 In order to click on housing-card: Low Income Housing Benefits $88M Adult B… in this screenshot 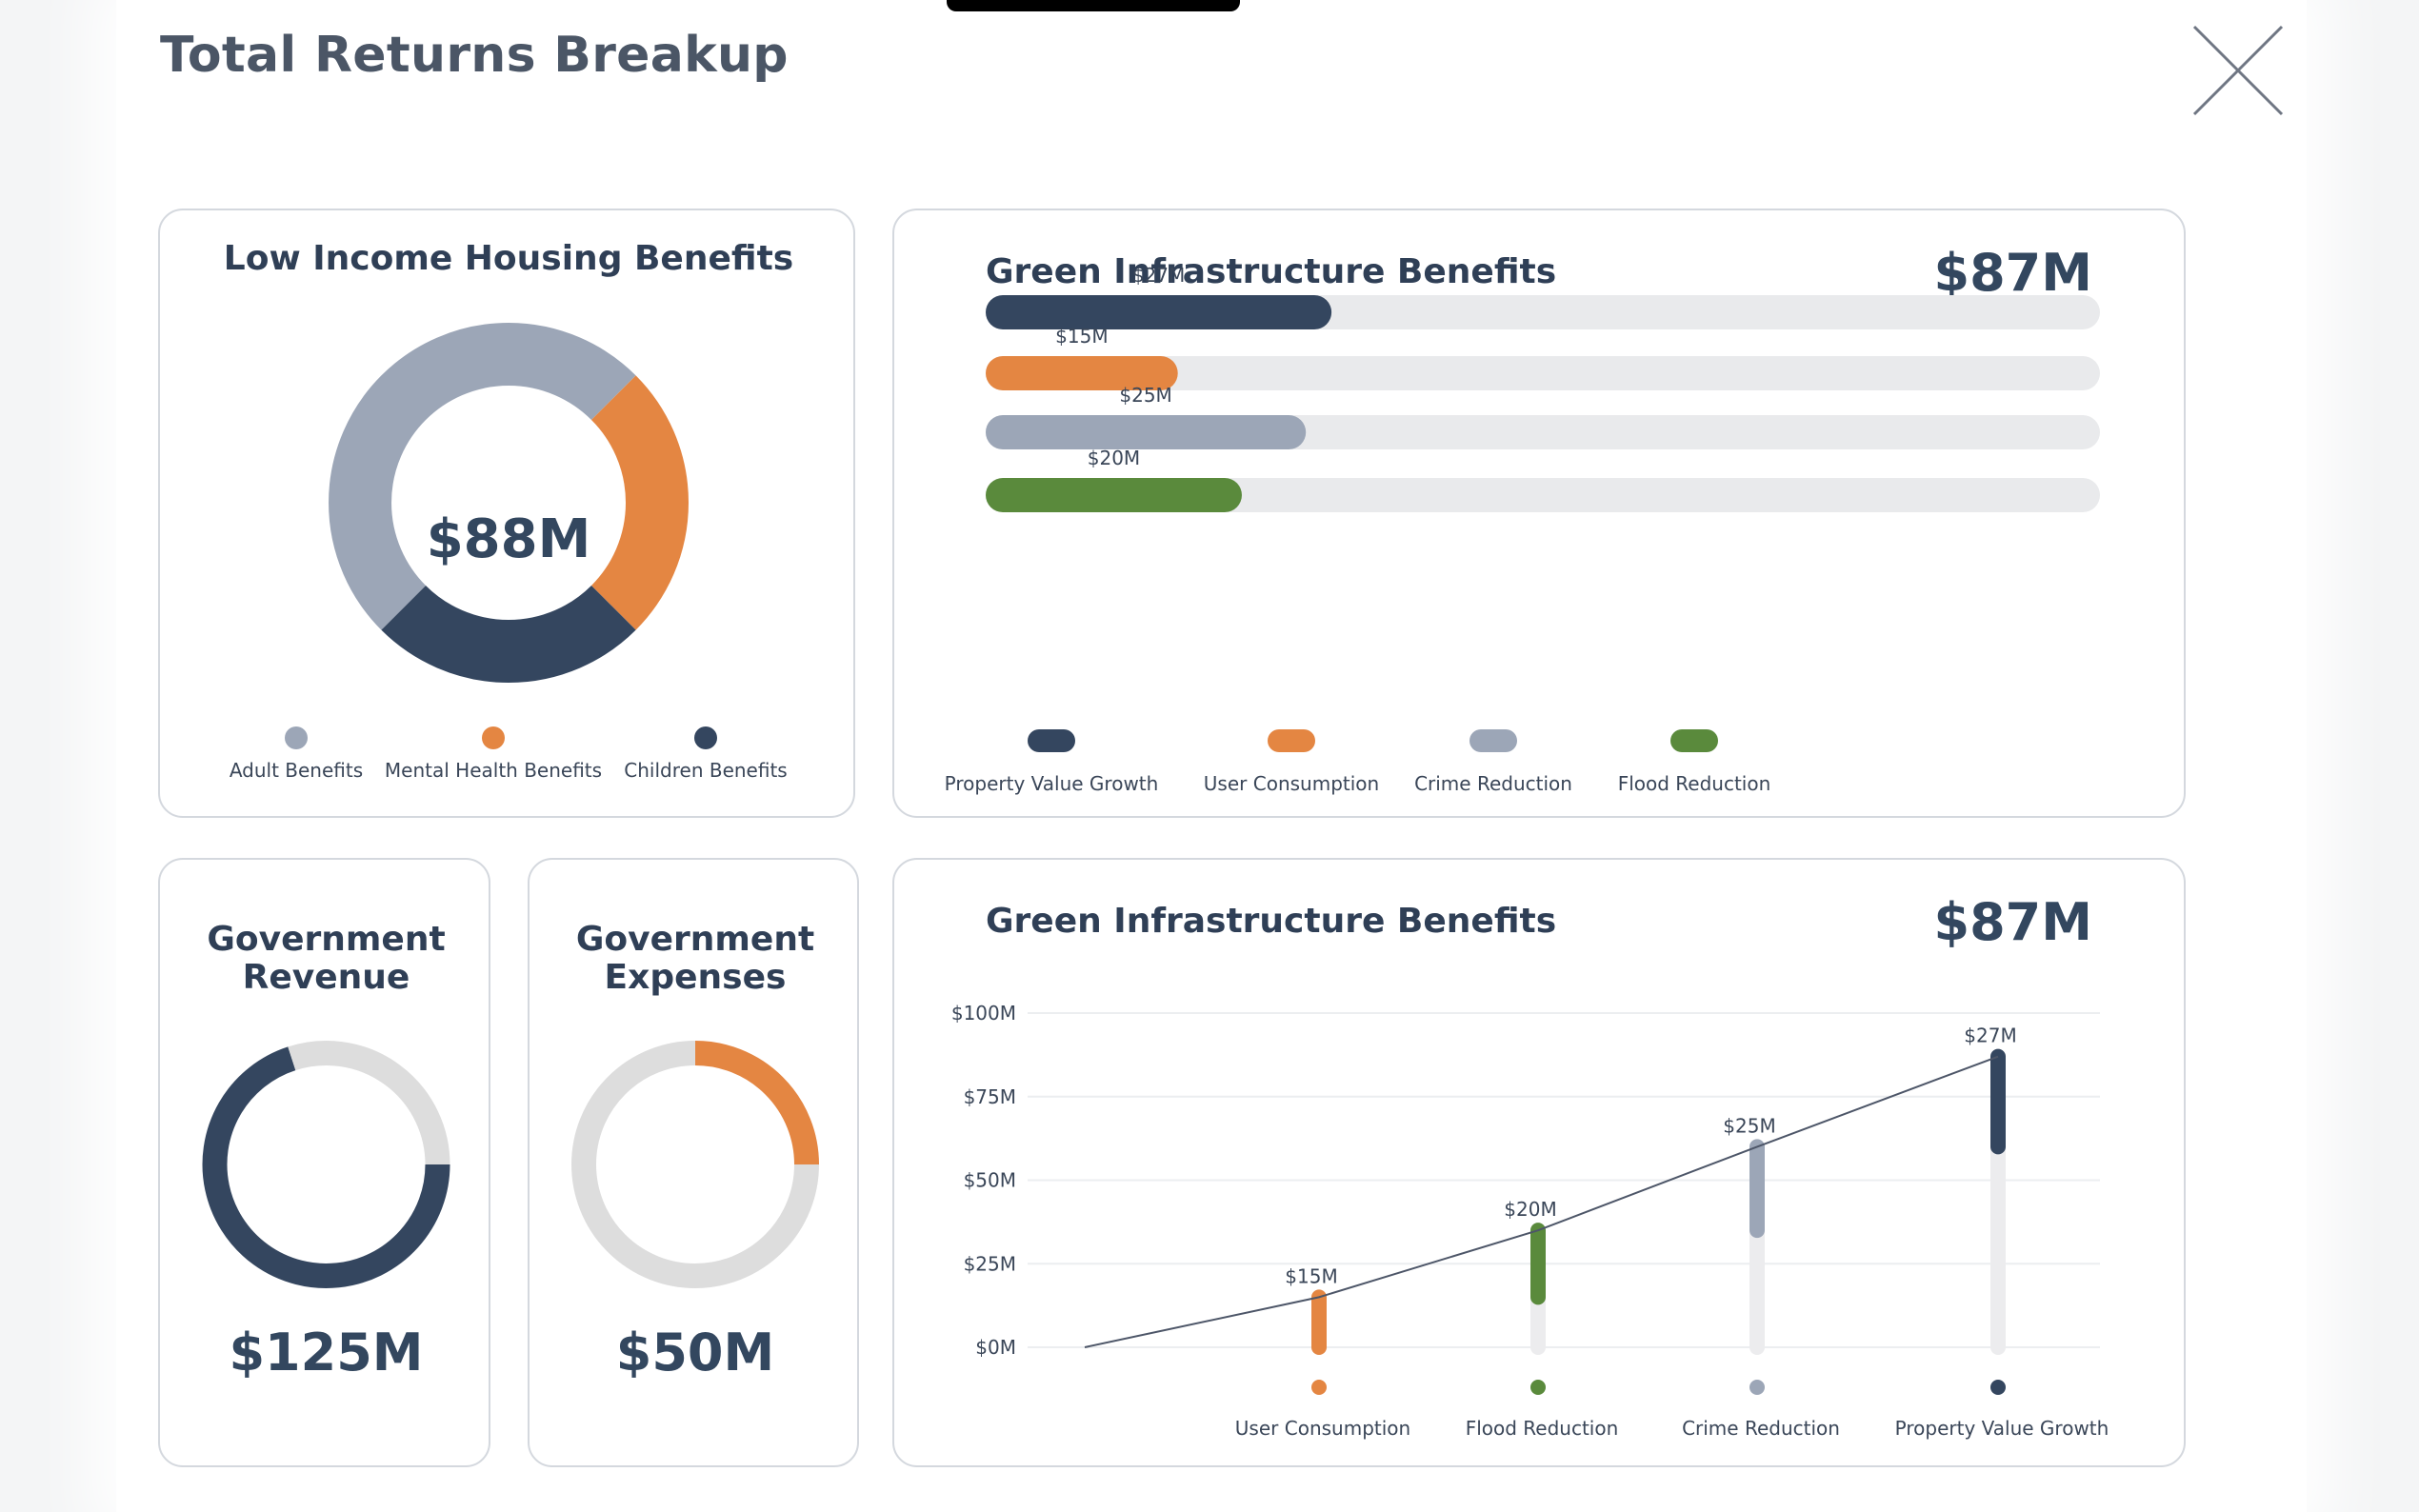, I will do `click(506, 513)`.